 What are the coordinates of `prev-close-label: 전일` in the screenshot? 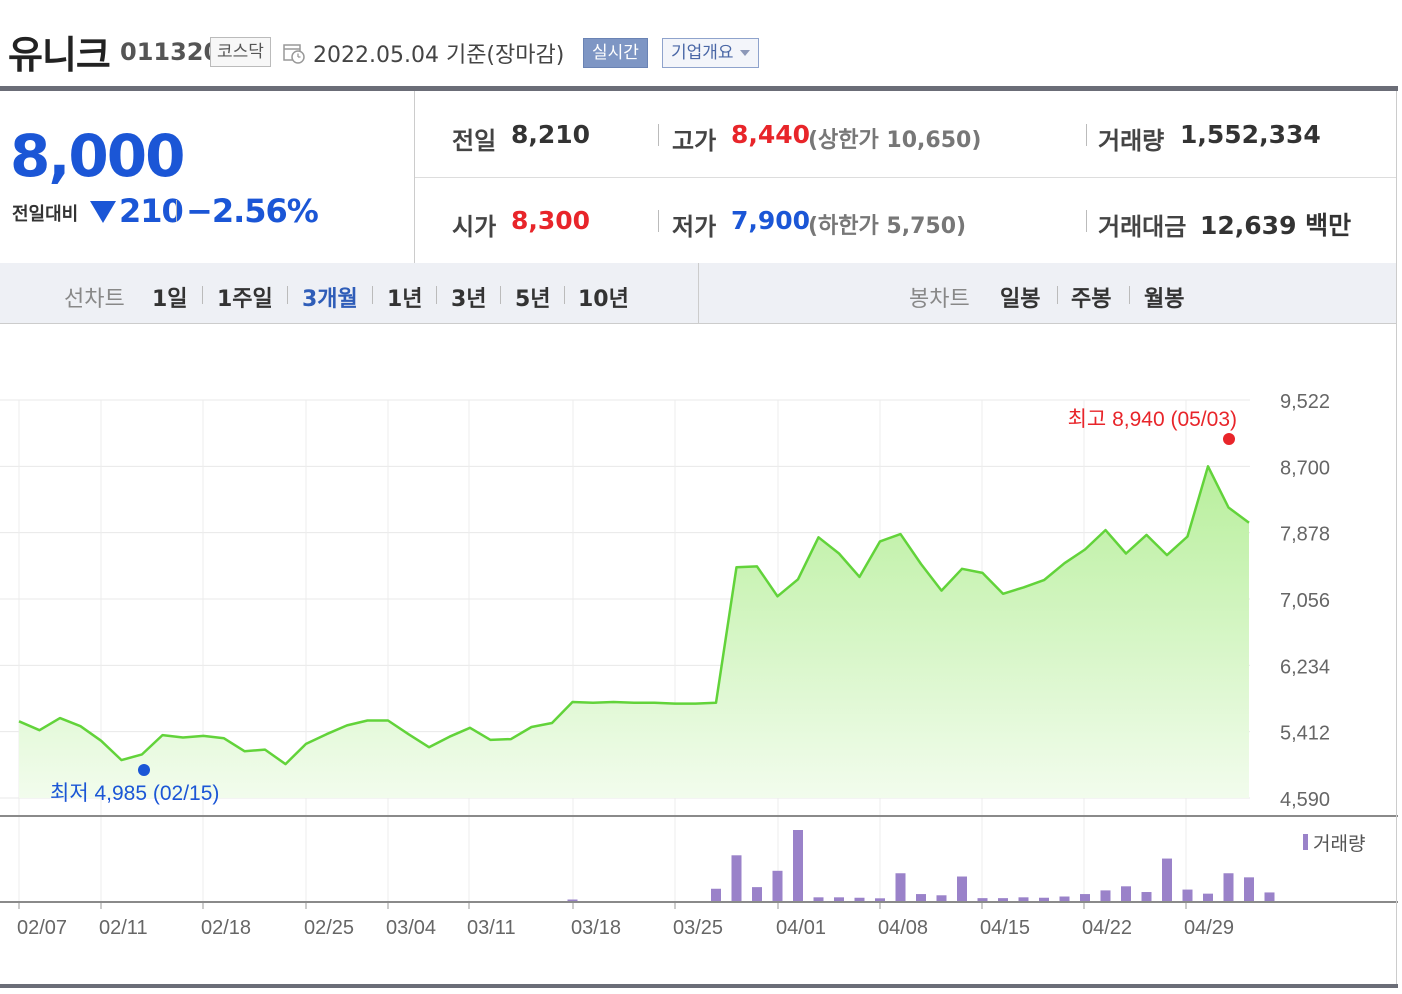 It's located at (474, 141).